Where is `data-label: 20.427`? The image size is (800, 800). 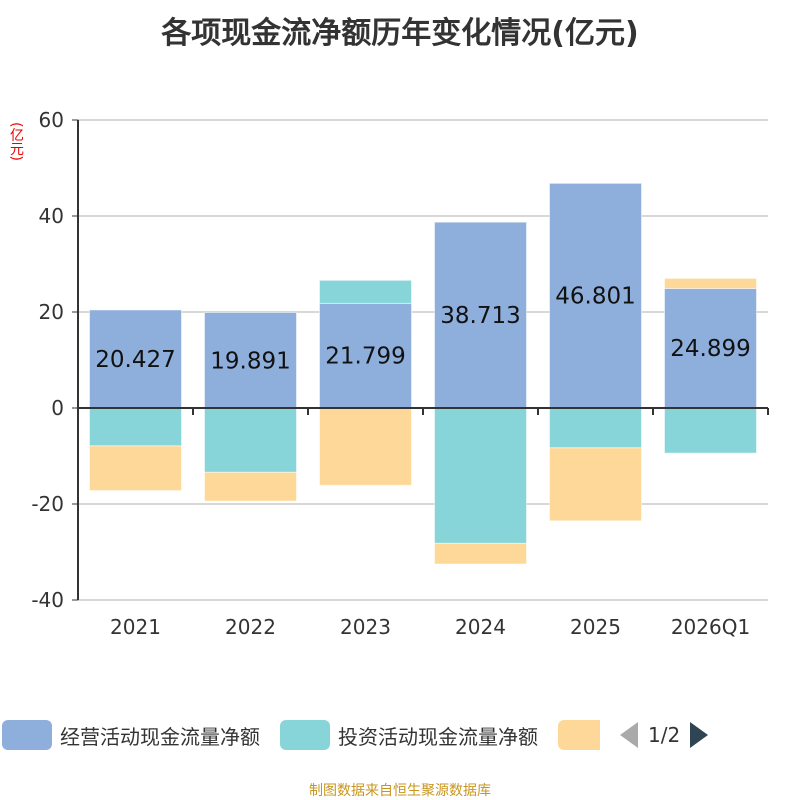 data-label: 20.427 is located at coordinates (135, 360).